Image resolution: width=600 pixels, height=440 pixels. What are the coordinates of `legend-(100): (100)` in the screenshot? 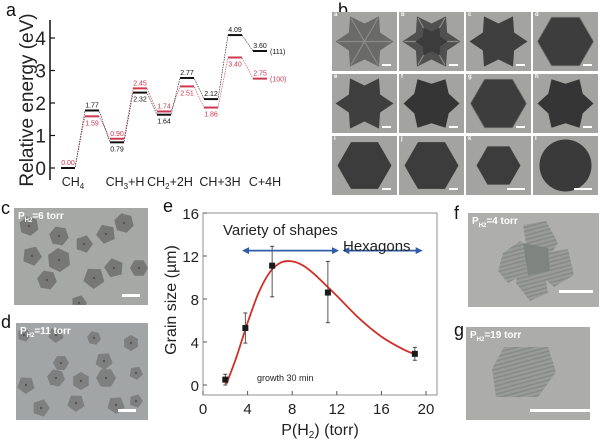 It's located at (278, 80).